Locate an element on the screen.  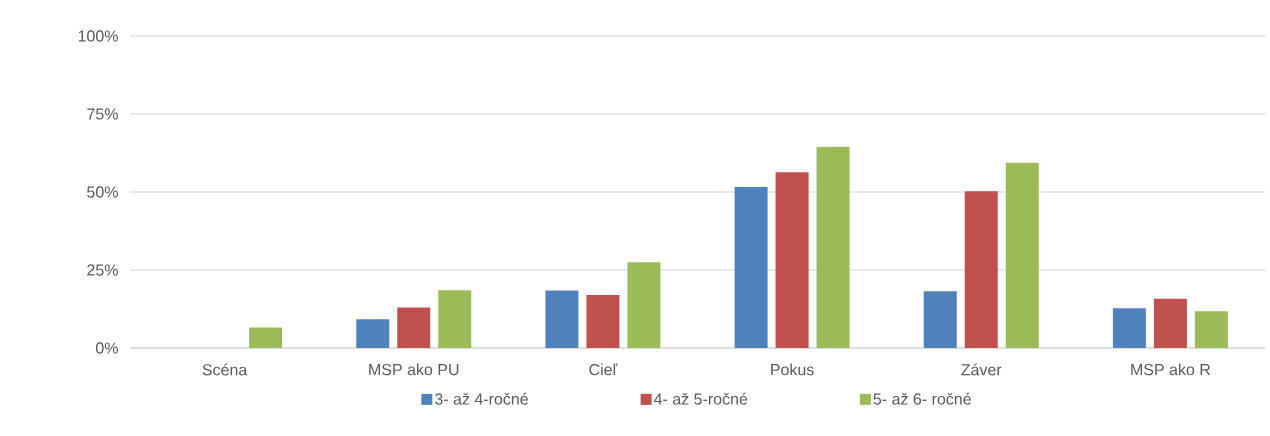
y-tick-label: 25% is located at coordinates (102, 270).